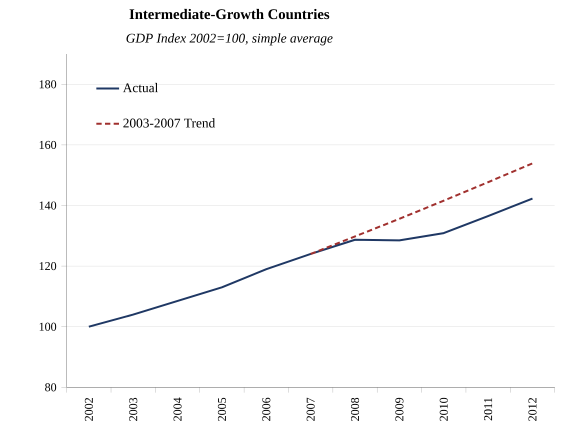 Image resolution: width=576 pixels, height=438 pixels. I want to click on x-tick-label: 2012, so click(532, 409).